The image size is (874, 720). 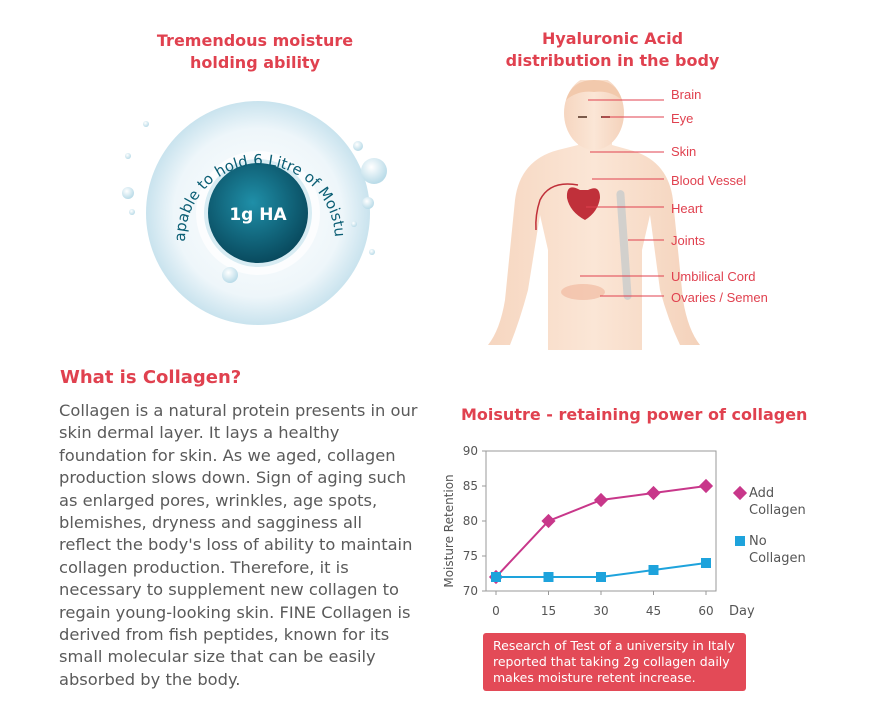 What do you see at coordinates (612, 38) in the screenshot?
I see `distribution-title-line1: Hyaluronic Acid` at bounding box center [612, 38].